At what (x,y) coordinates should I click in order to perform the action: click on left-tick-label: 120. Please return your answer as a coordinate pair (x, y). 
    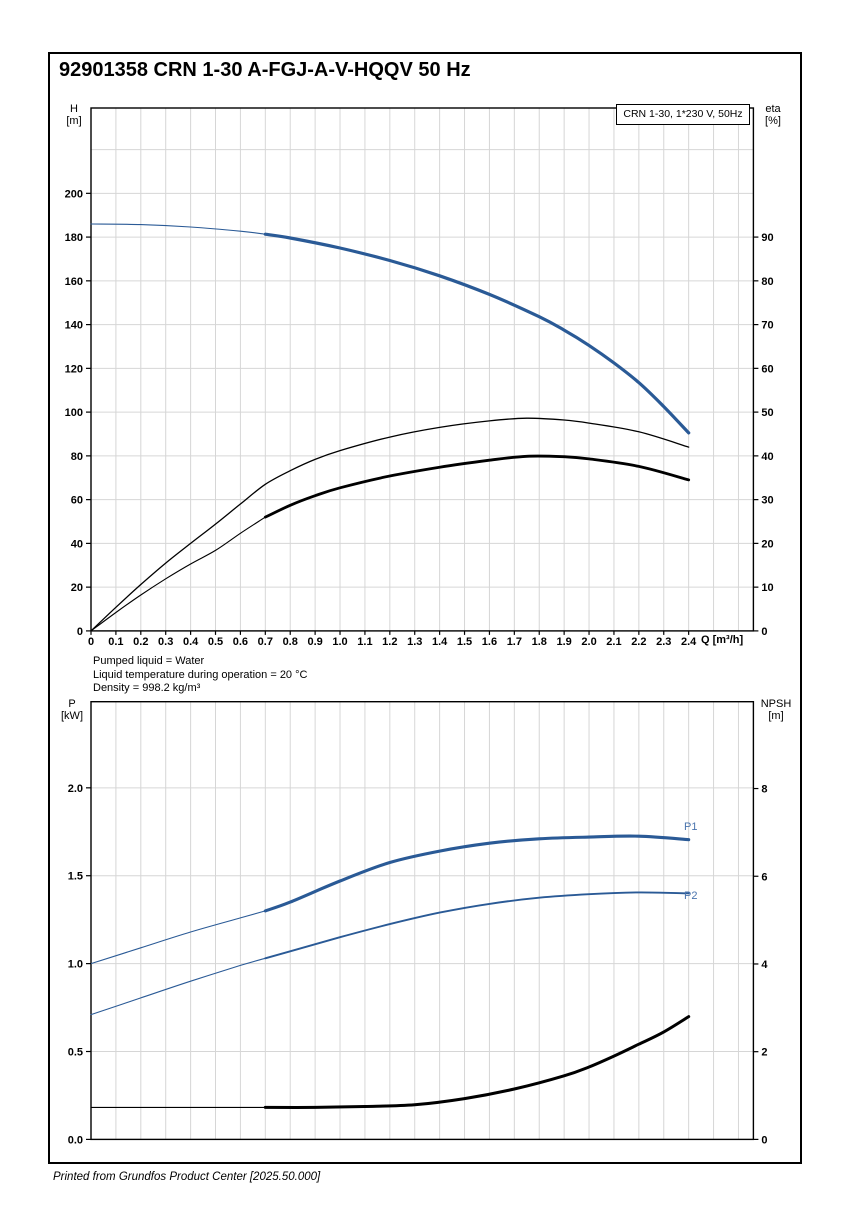
    Looking at the image, I should click on (74, 369).